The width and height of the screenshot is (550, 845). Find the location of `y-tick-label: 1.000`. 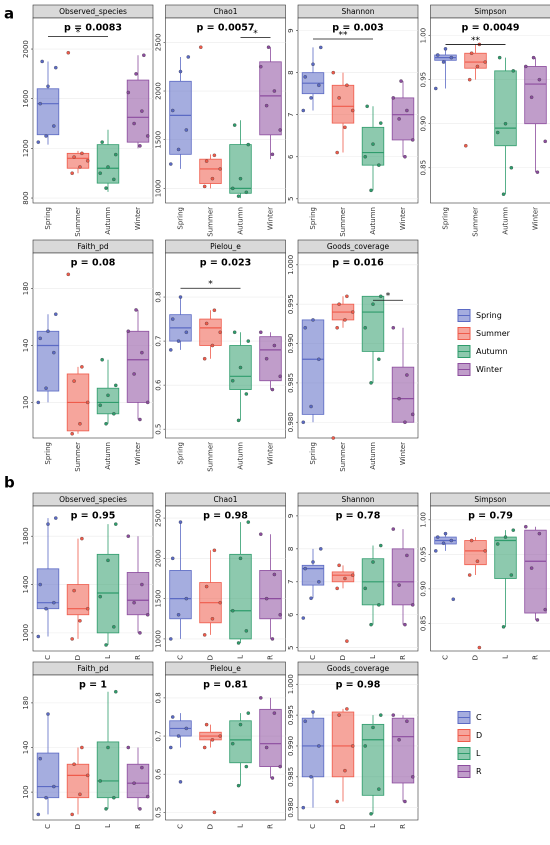

y-tick-label: 1.000 is located at coordinates (291, 265).